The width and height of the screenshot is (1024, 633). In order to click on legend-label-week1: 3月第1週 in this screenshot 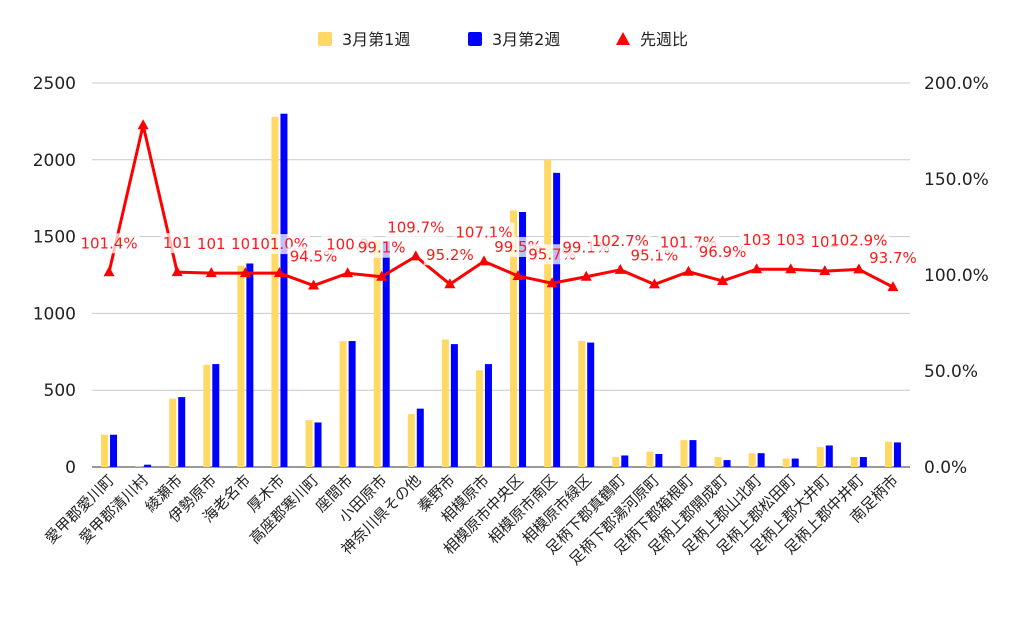, I will do `click(376, 39)`.